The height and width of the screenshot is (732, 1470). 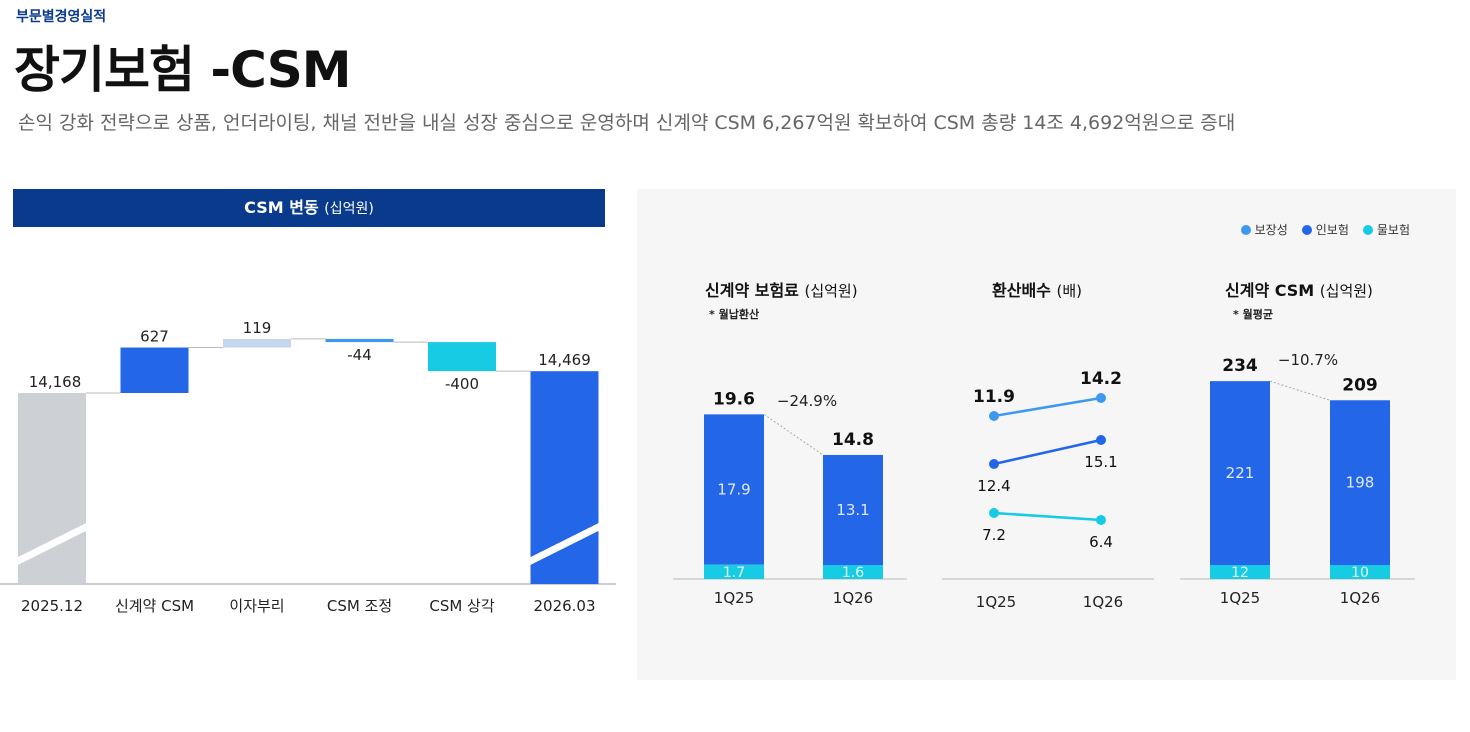 What do you see at coordinates (1308, 360) in the screenshot?
I see `newcsm-change-label: −10.7%` at bounding box center [1308, 360].